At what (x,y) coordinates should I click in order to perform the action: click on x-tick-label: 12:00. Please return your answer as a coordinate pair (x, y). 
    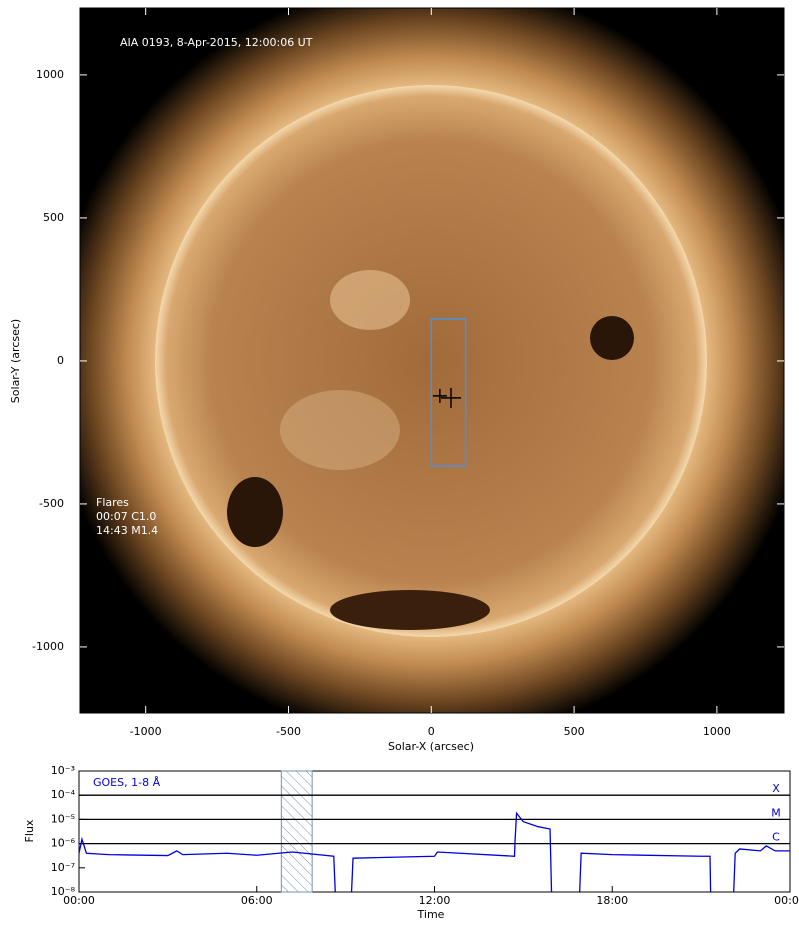
    Looking at the image, I should click on (435, 900).